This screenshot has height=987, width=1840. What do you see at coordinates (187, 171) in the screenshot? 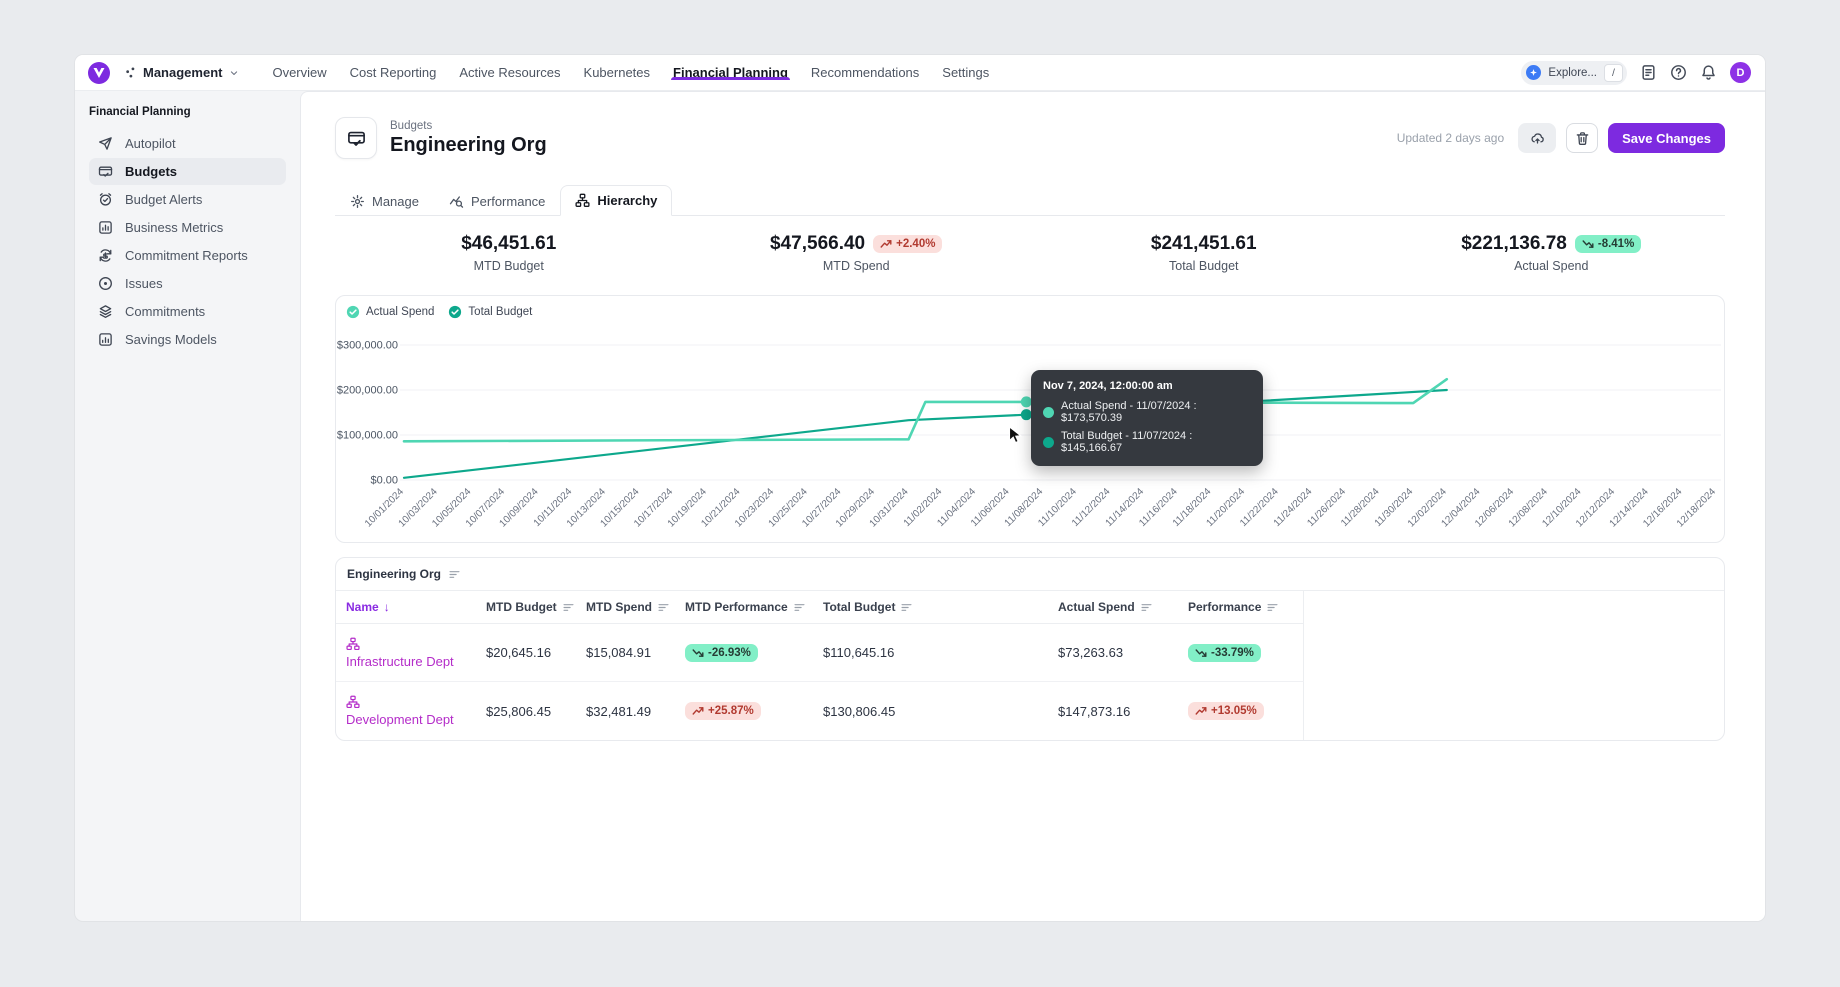
I see `sidebar-item-budgets: Budgets` at bounding box center [187, 171].